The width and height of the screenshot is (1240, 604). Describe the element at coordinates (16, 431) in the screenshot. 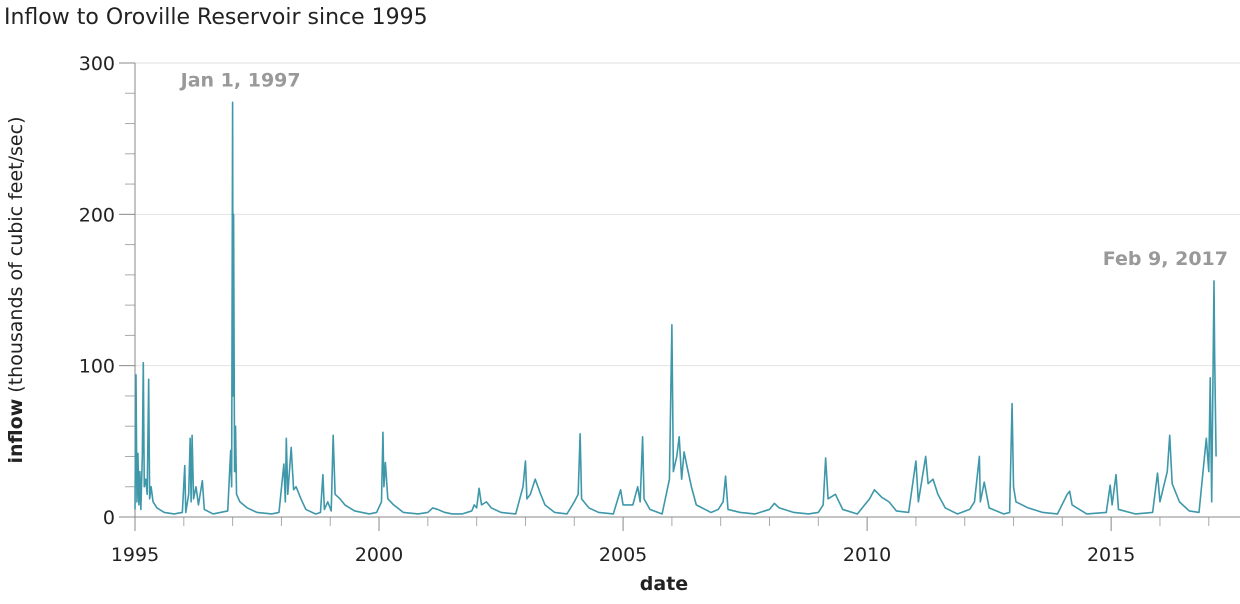

I see `y-axis-label-bold: inflow` at that location.